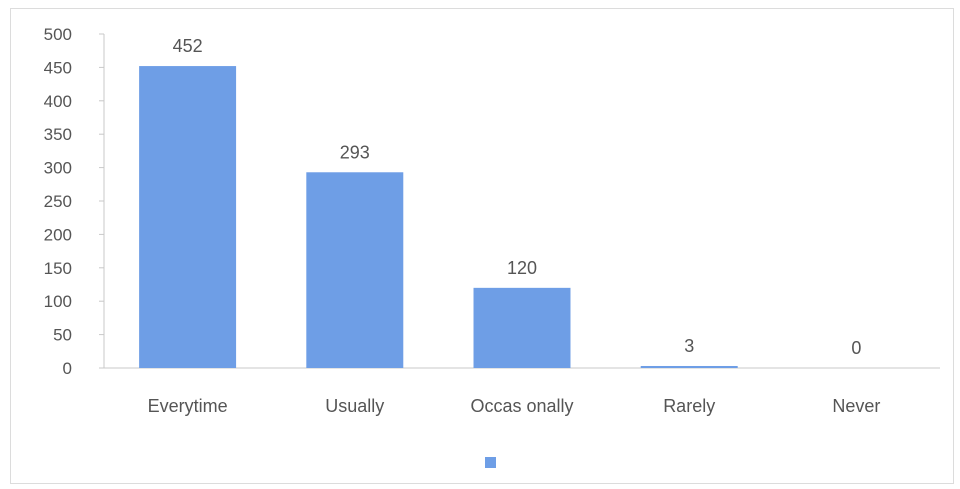 Image resolution: width=960 pixels, height=489 pixels. Describe the element at coordinates (58, 101) in the screenshot. I see `y-tick-label: 400` at that location.